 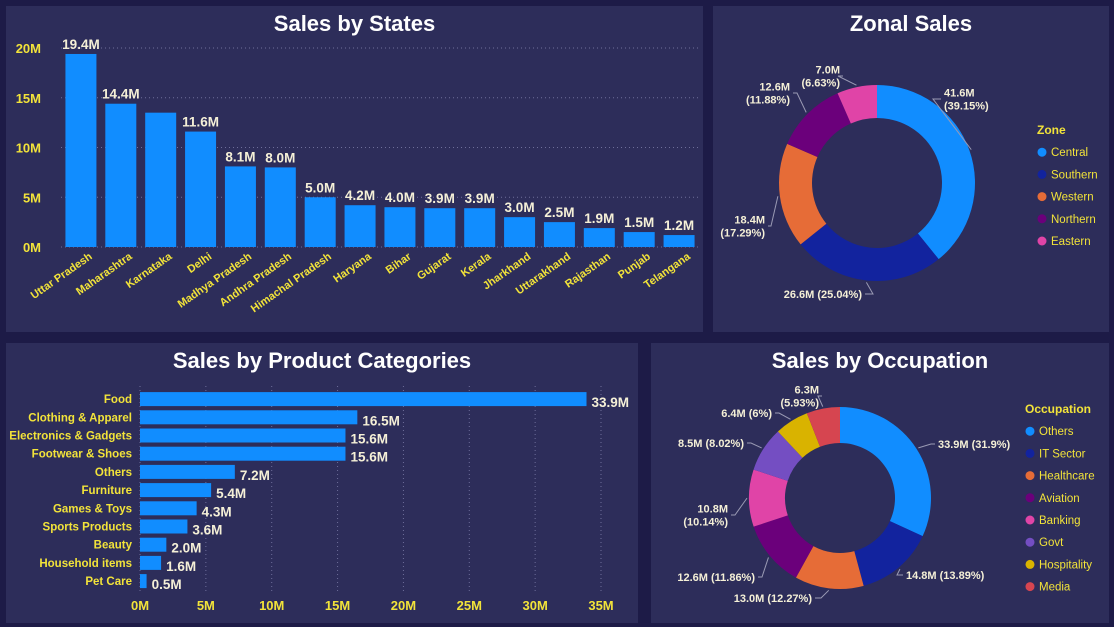 What do you see at coordinates (1072, 198) in the screenshot?
I see `legend-label-western: Western` at bounding box center [1072, 198].